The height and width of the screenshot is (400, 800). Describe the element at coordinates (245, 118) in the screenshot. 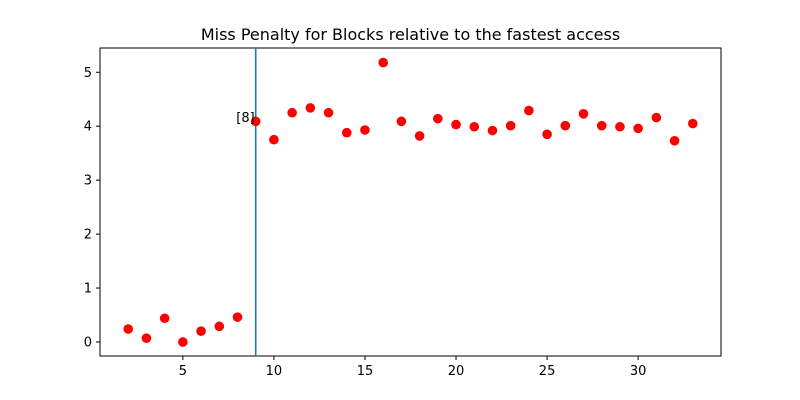

I see `point-annotation: [8]` at that location.